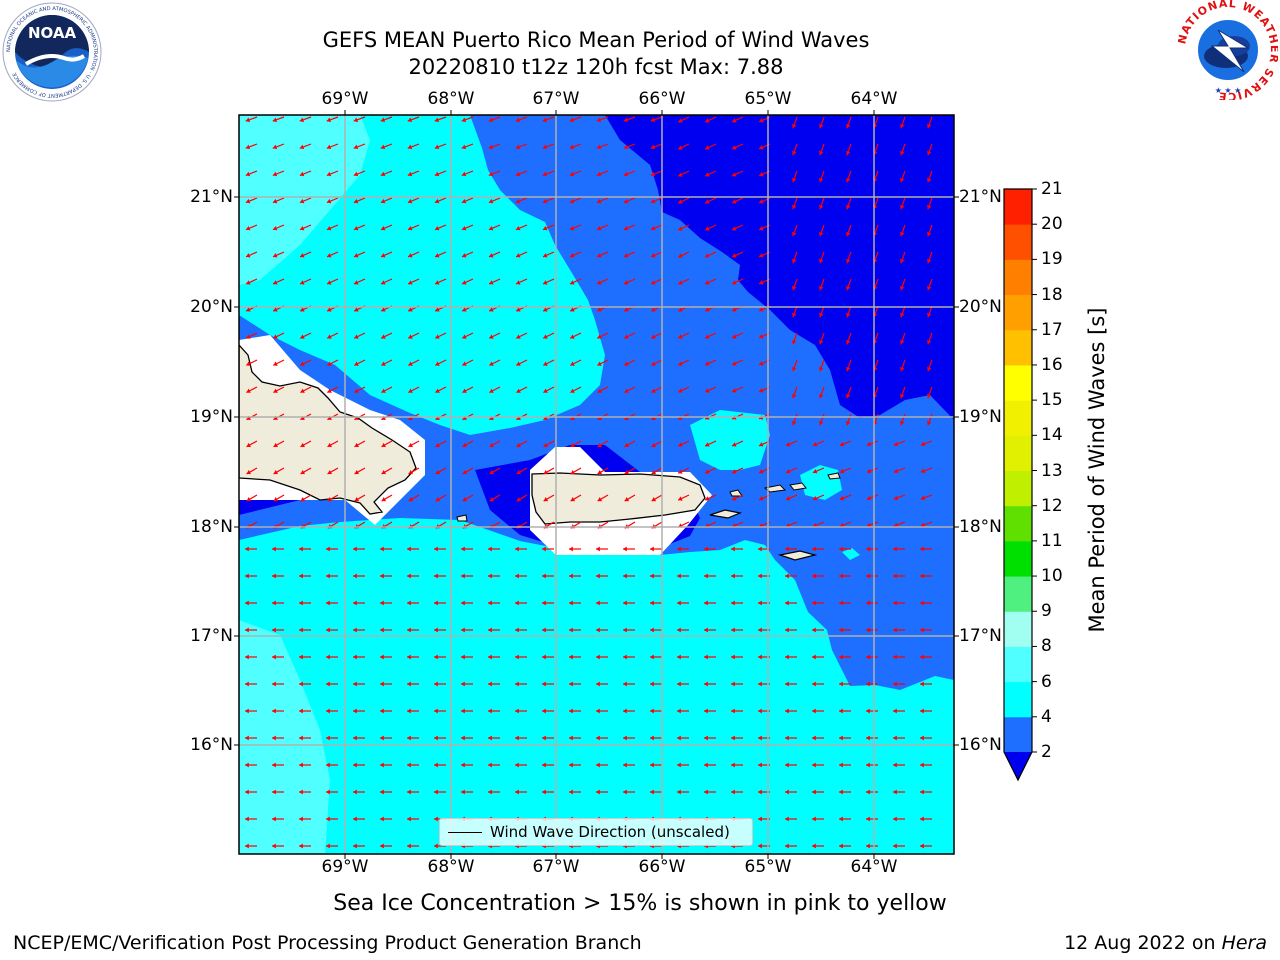 This screenshot has width=1280, height=960. What do you see at coordinates (451, 867) in the screenshot?
I see `lon-label-bottom: 68°W` at bounding box center [451, 867].